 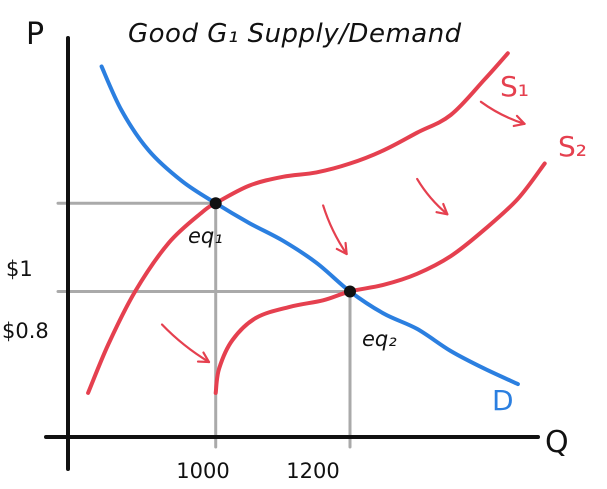 I want to click on d-label: D, so click(x=503, y=400).